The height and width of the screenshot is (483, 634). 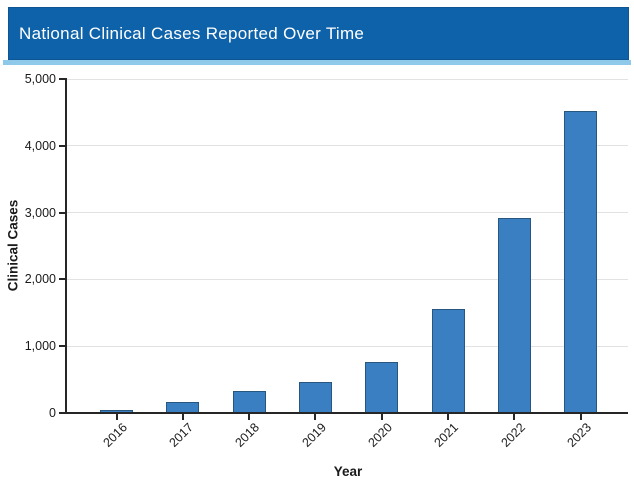 What do you see at coordinates (512, 435) in the screenshot?
I see `x-tick-label-2022: 2022` at bounding box center [512, 435].